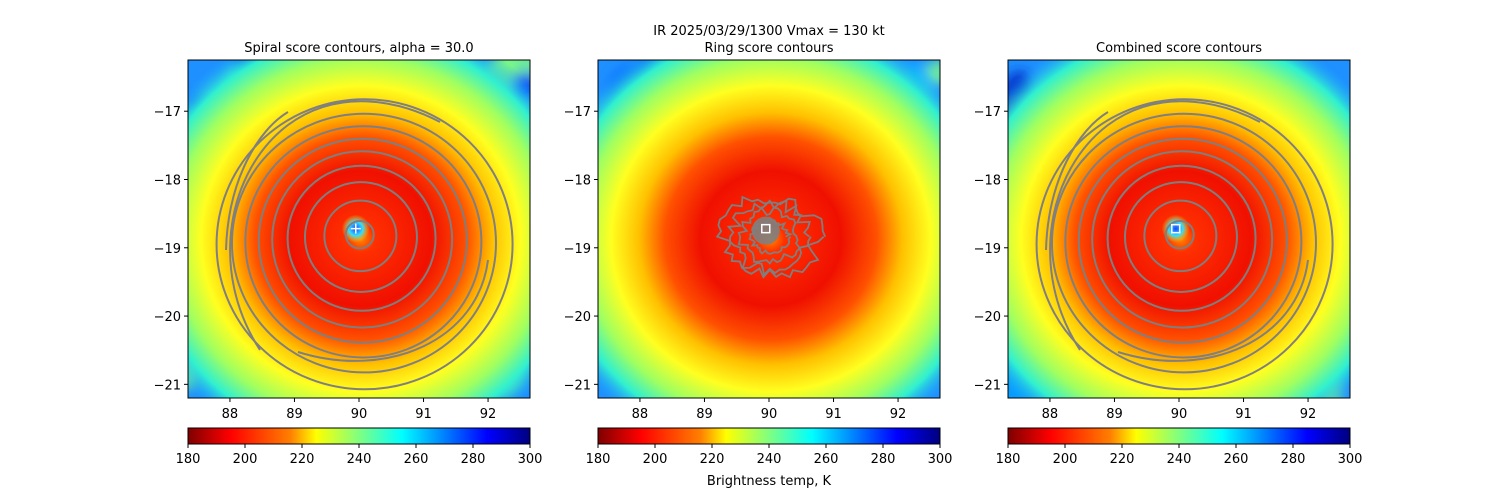  I want to click on panel-title: Spiral score contours, alpha = 30.0, so click(358, 48).